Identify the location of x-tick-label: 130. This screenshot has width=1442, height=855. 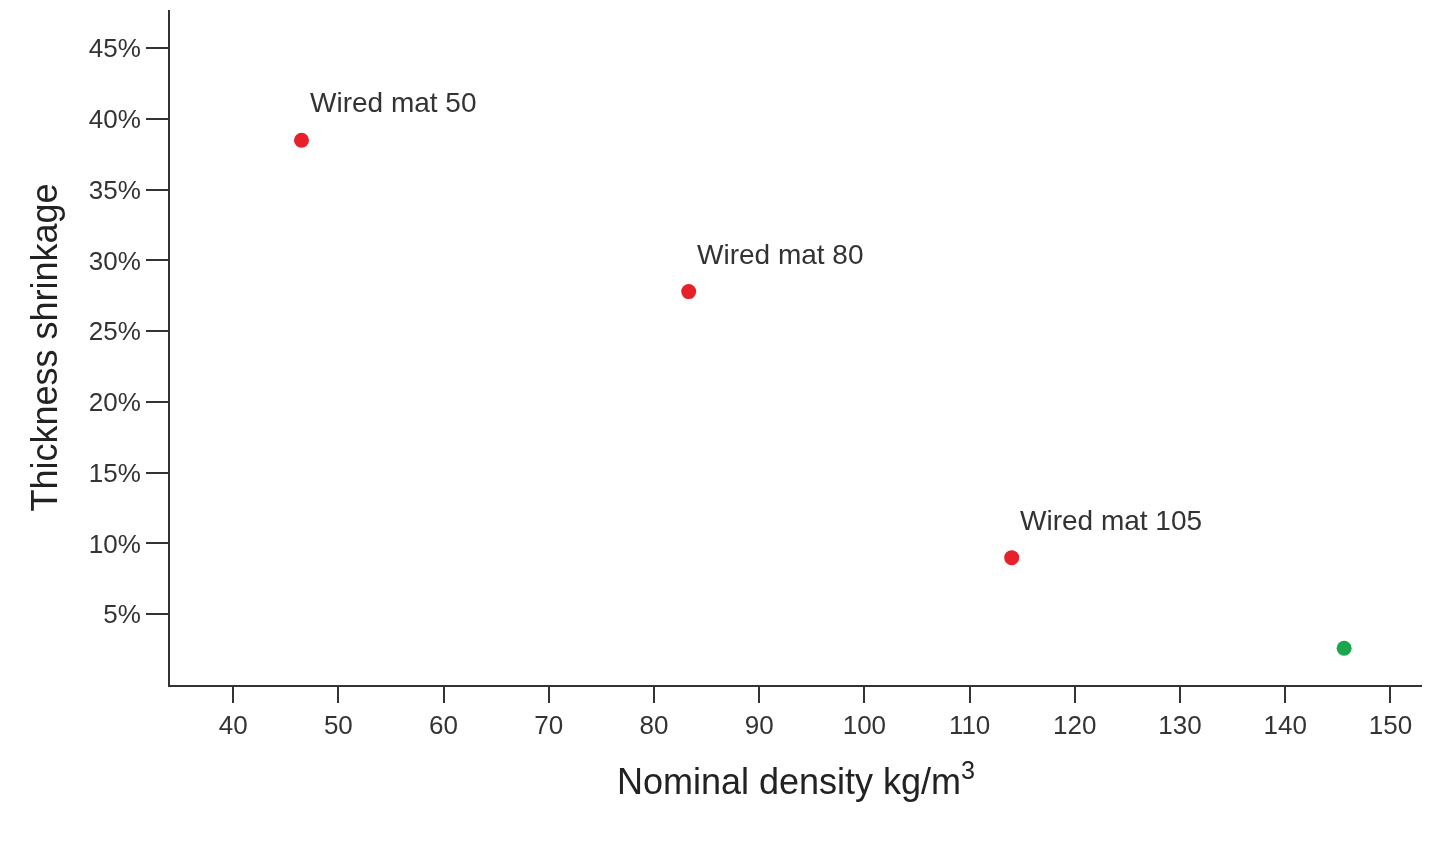
(1180, 725).